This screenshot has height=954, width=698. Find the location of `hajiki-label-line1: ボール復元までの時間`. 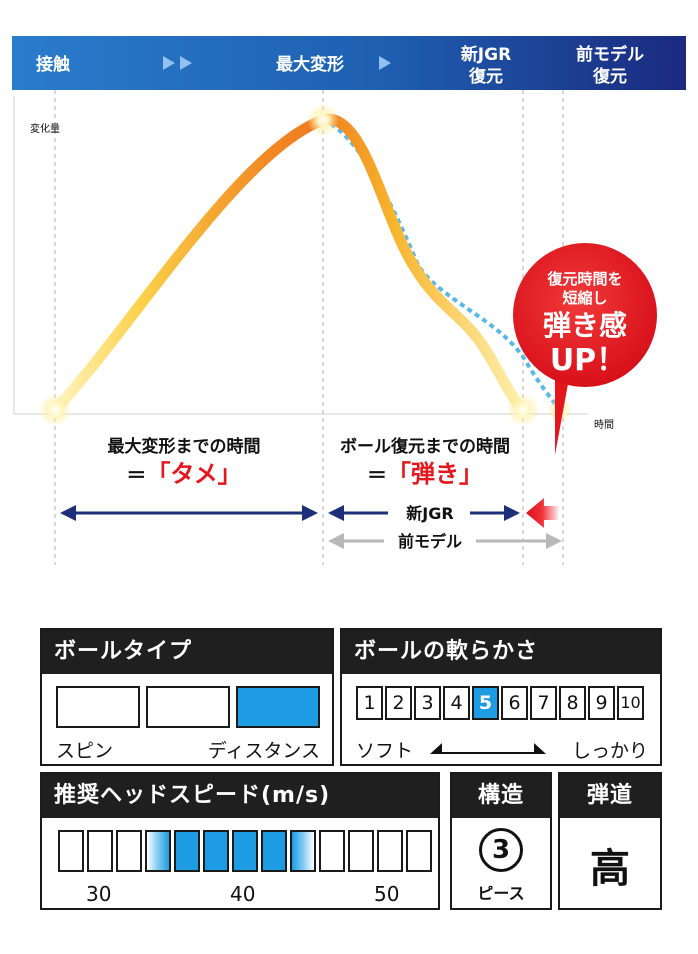

hajiki-label-line1: ボール復元までの時間 is located at coordinates (425, 446).